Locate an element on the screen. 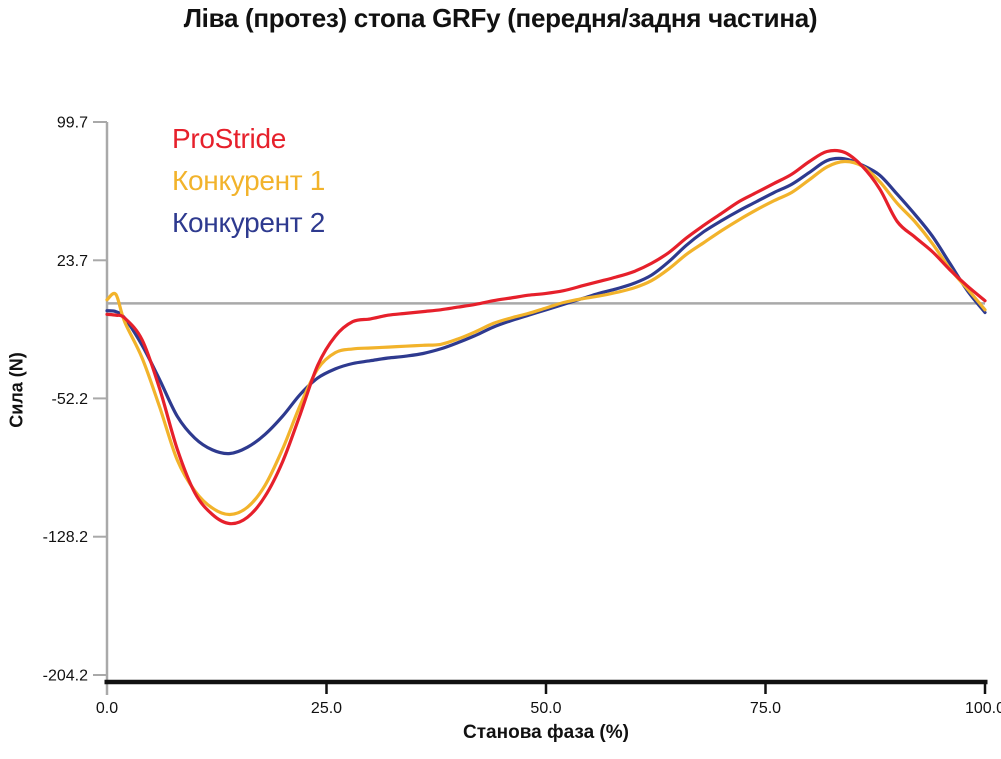 This screenshot has width=1001, height=759. x-tick-label: 0.0 is located at coordinates (107, 708).